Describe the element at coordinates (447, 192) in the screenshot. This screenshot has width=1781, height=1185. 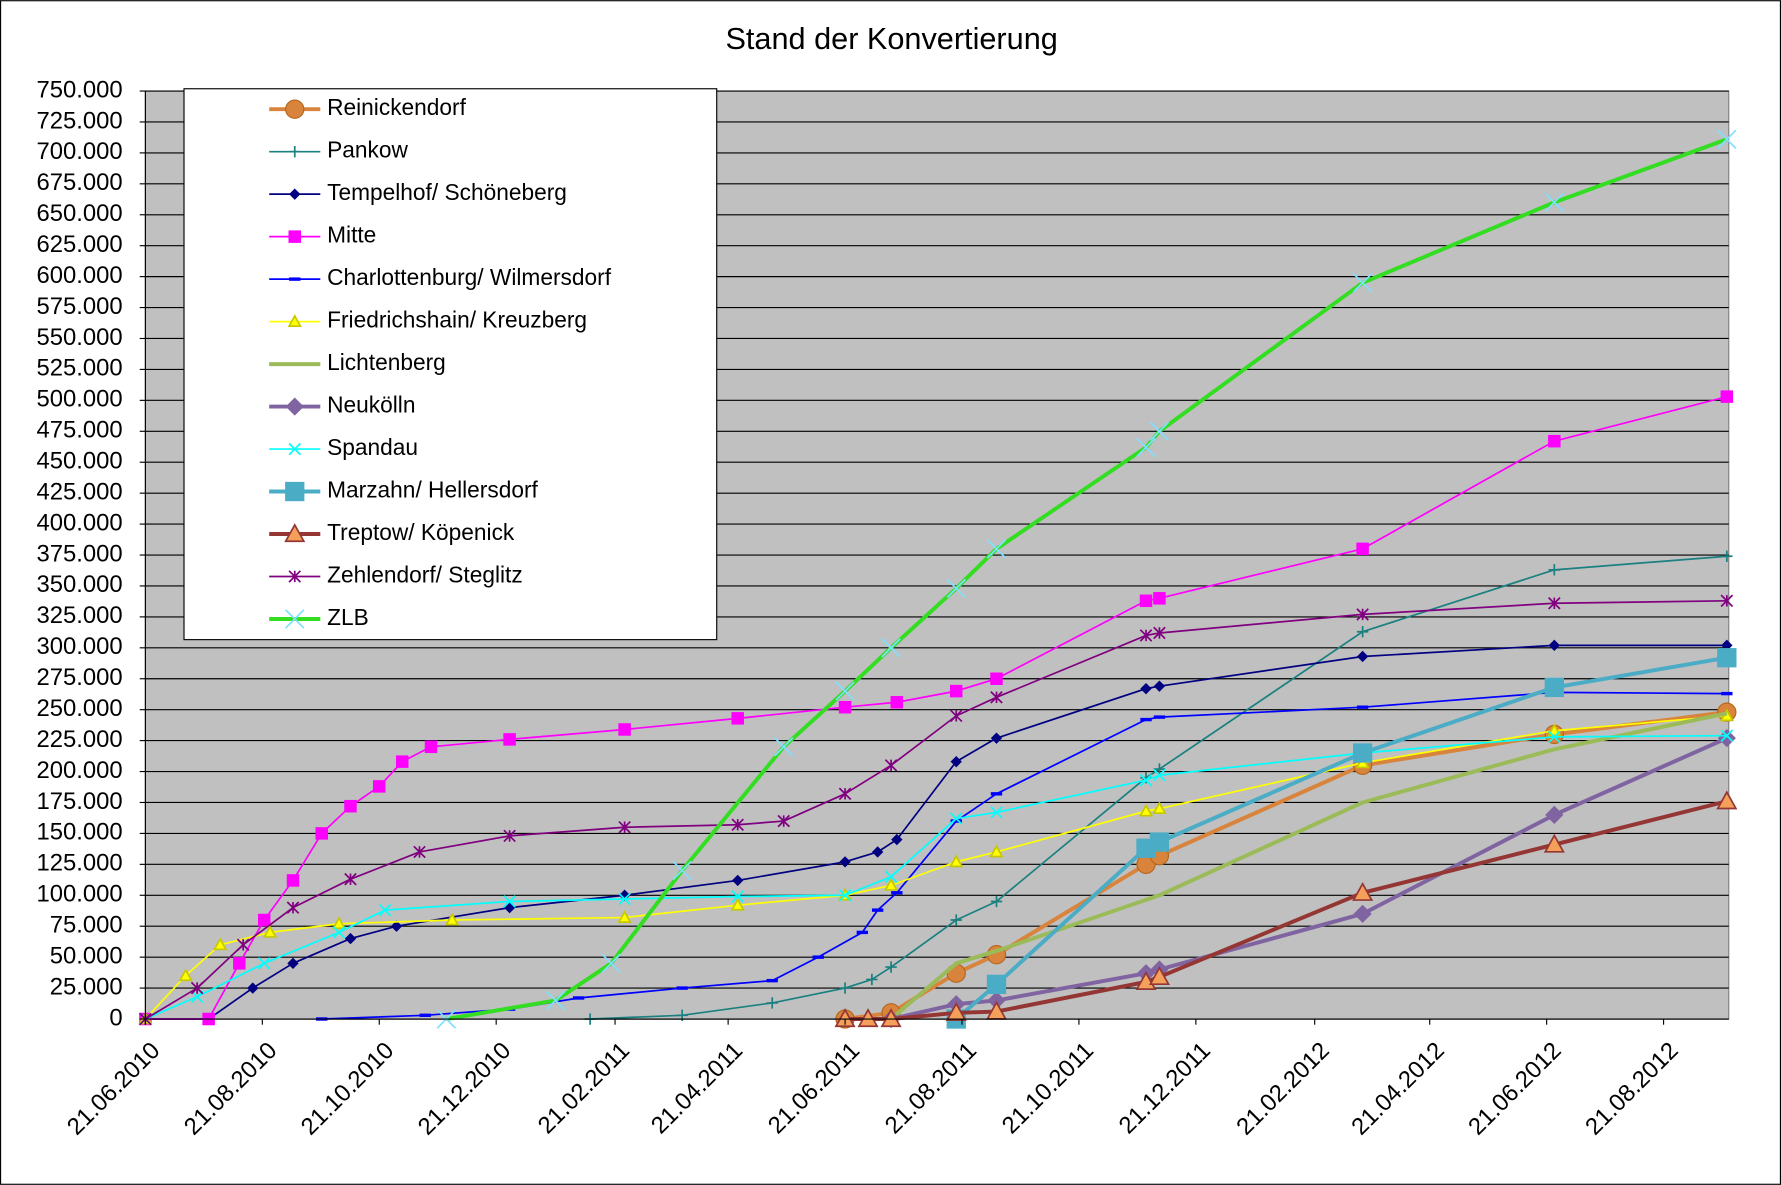
I see `legend-label: Tempelhof/ Schöneberg` at that location.